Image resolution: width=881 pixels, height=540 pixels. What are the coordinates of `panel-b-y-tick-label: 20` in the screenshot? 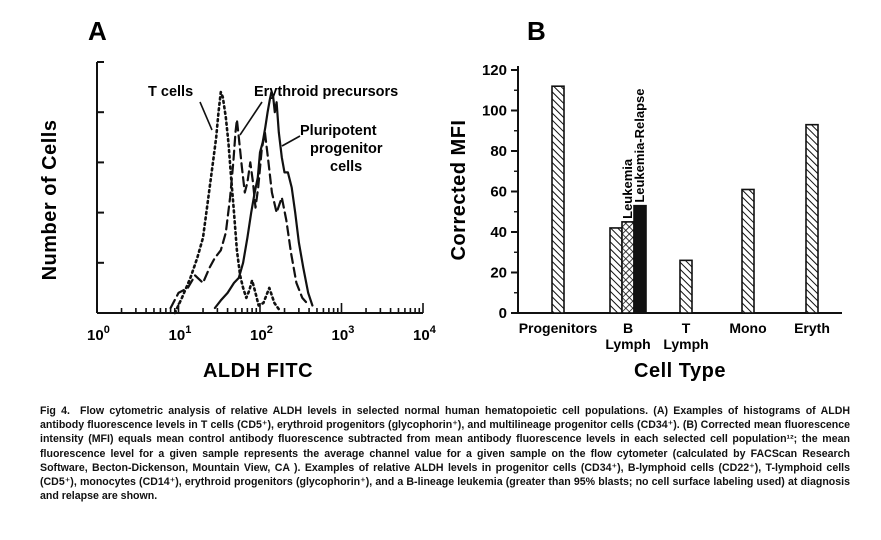 It's located at (498, 273).